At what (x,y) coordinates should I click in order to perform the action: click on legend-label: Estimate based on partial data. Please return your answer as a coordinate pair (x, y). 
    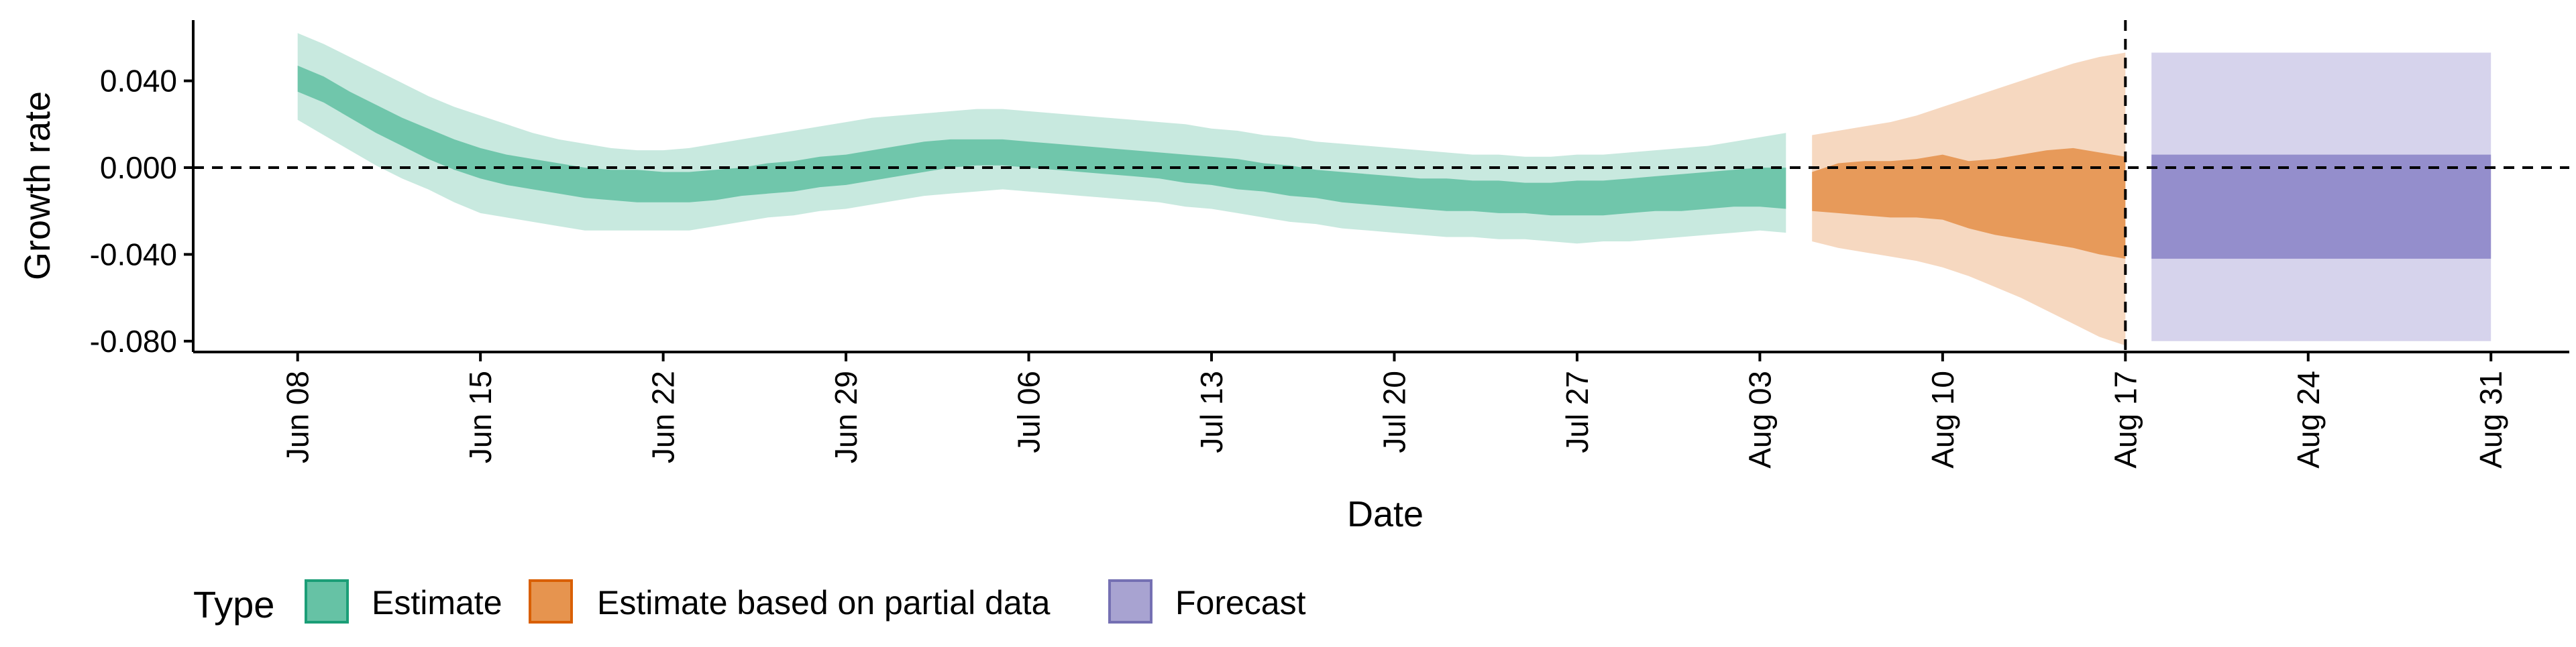
    Looking at the image, I should click on (824, 603).